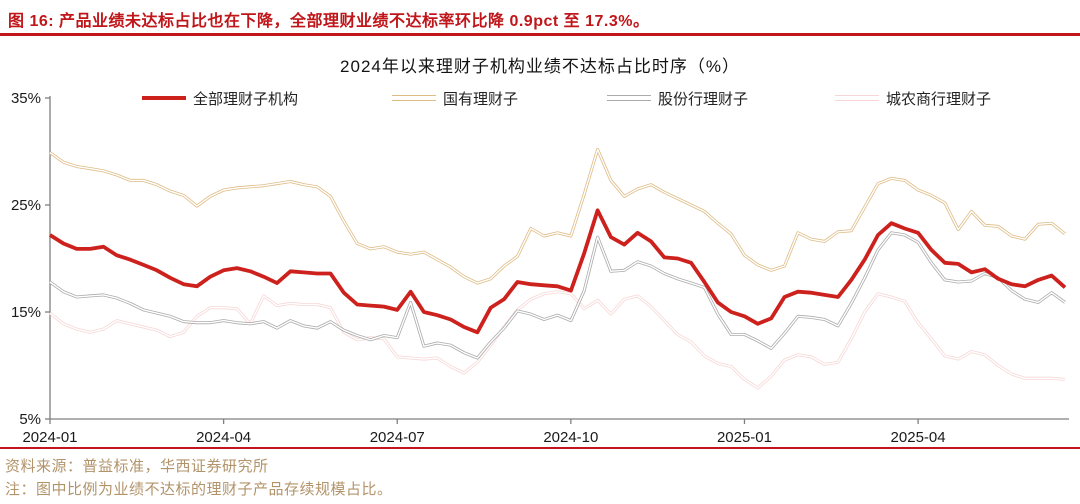  What do you see at coordinates (570, 437) in the screenshot?
I see `x-tick-label: 2024-10` at bounding box center [570, 437].